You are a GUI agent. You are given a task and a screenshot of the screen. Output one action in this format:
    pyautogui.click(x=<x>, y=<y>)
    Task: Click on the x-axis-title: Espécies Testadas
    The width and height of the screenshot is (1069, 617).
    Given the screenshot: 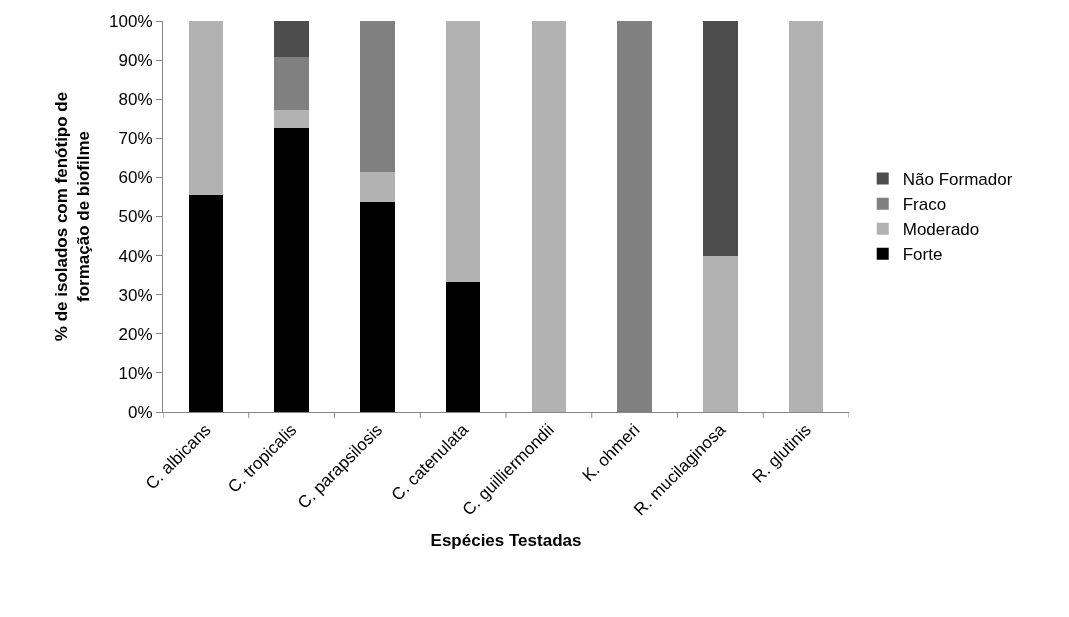 What is the action you would take?
    pyautogui.click(x=506, y=540)
    